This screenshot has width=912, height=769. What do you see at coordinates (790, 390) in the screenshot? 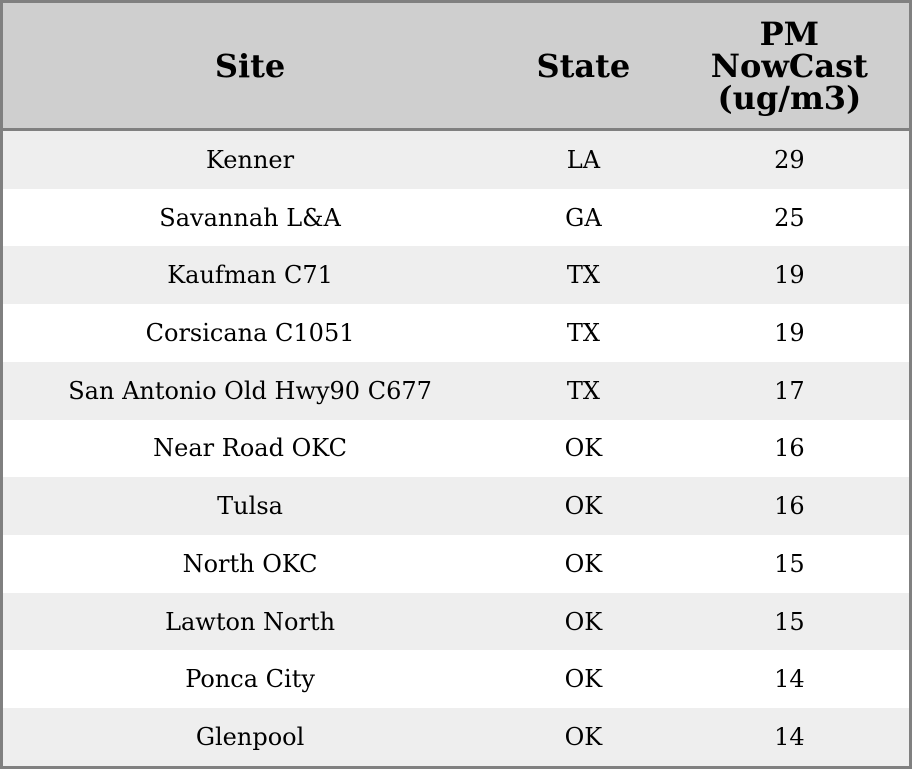
I see `pm-value-cell: 17` at bounding box center [790, 390].